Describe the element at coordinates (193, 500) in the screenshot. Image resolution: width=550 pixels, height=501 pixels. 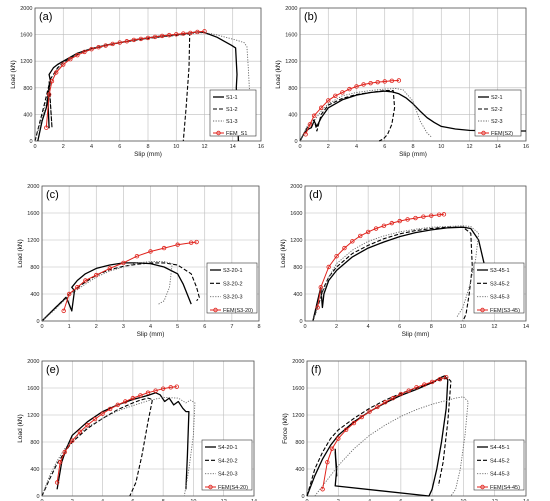
I see `x-tick-label: 10` at that location.